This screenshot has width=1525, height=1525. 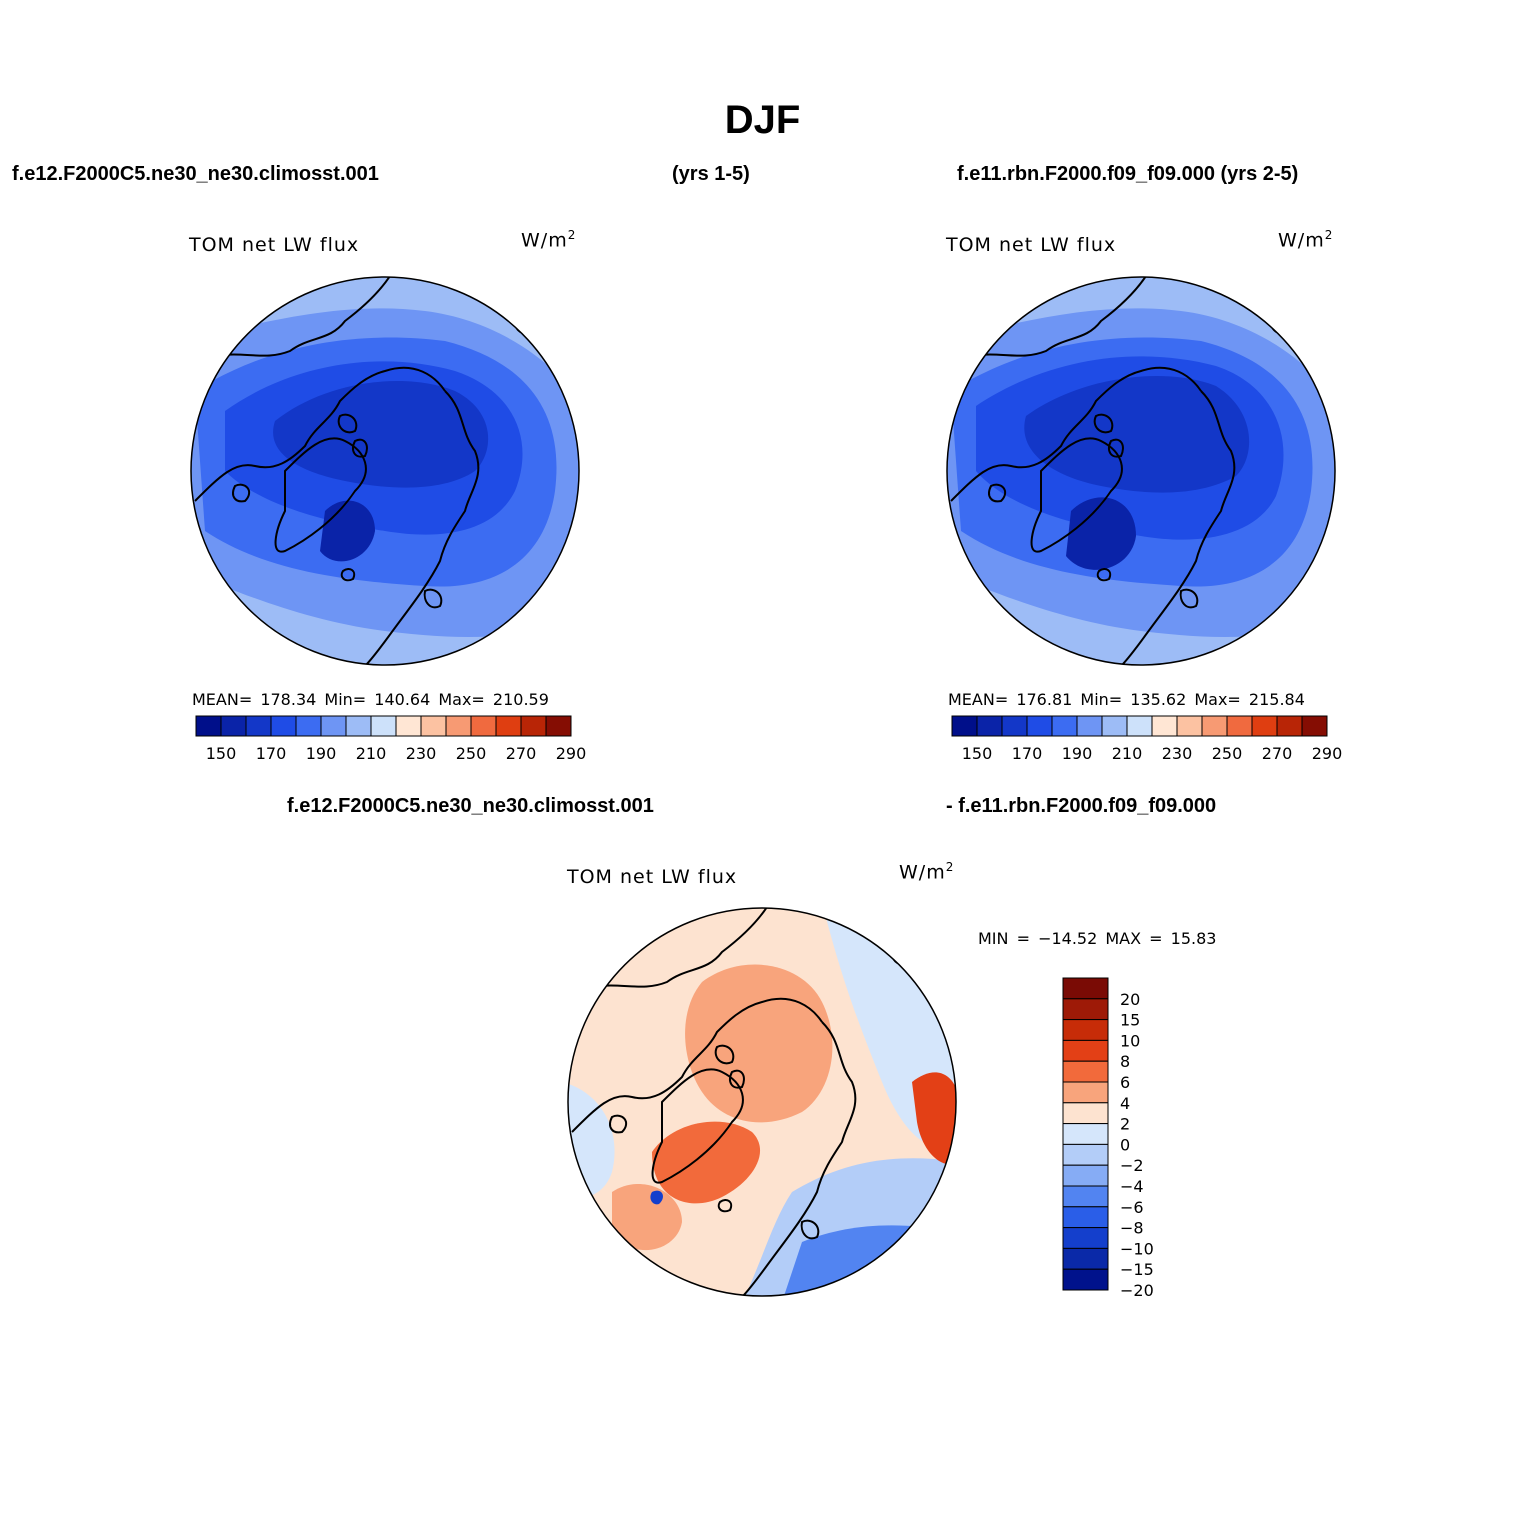 I want to click on colorbar-panel1: 150 170 190 210 230 250 270 290, so click(x=390, y=739).